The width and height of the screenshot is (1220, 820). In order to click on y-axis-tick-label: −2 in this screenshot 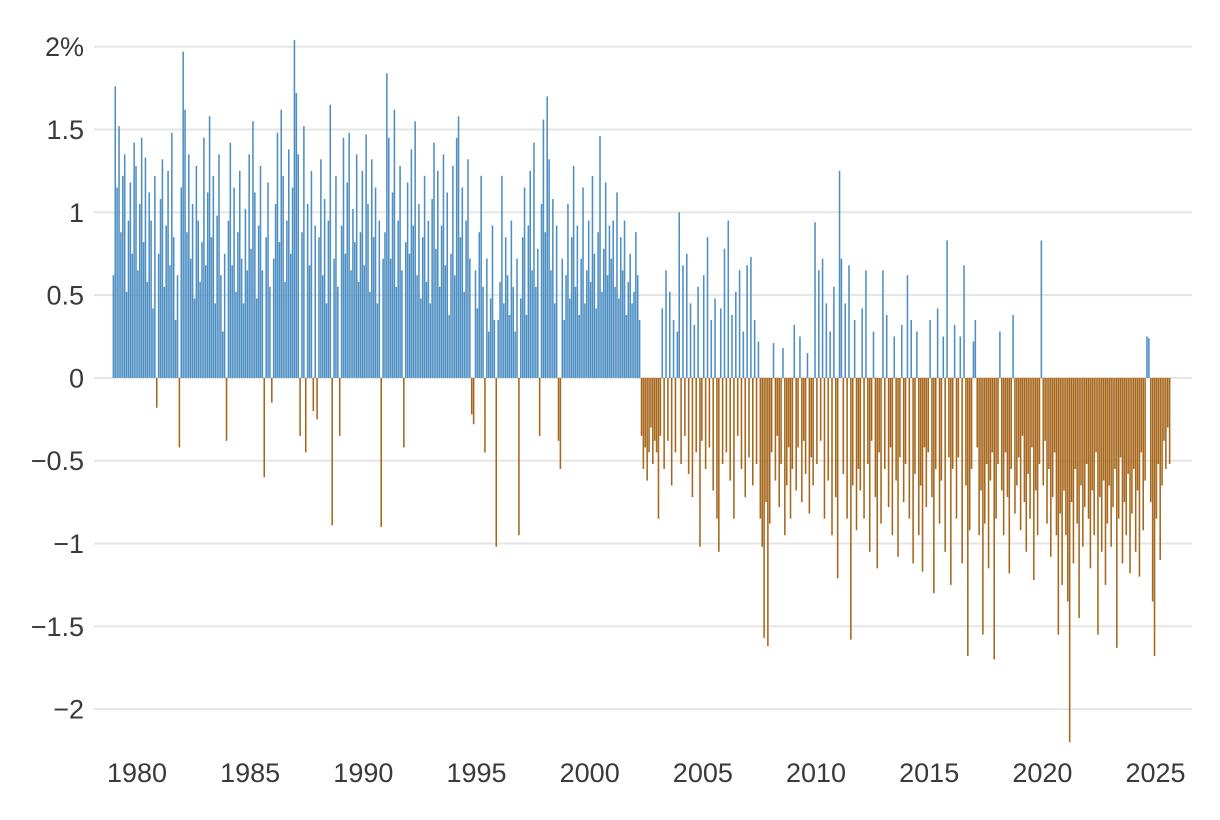, I will do `click(68, 710)`.